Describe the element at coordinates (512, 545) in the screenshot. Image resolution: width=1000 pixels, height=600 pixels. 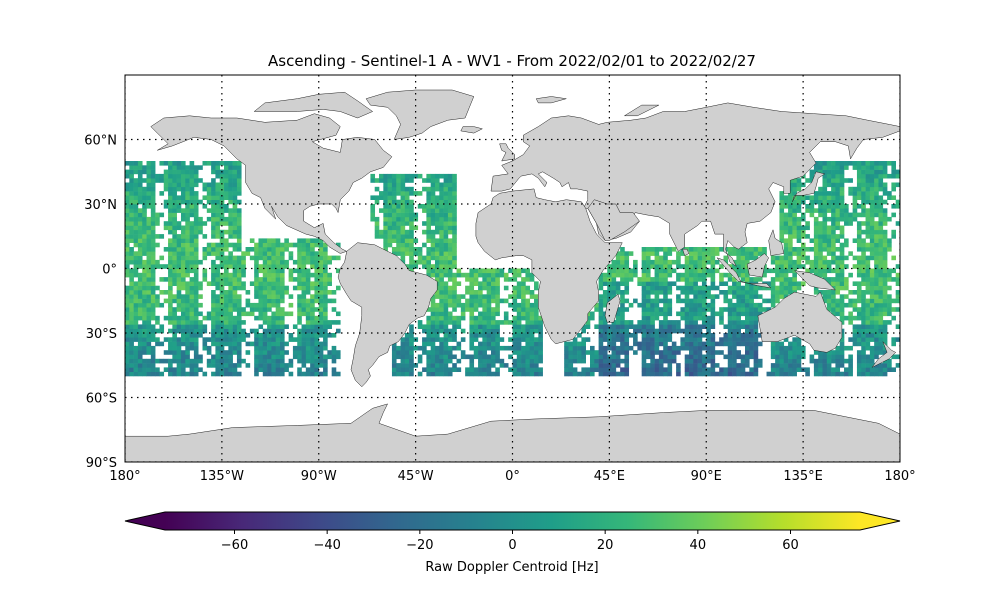
I see `colorbar-tick-label: 0` at that location.